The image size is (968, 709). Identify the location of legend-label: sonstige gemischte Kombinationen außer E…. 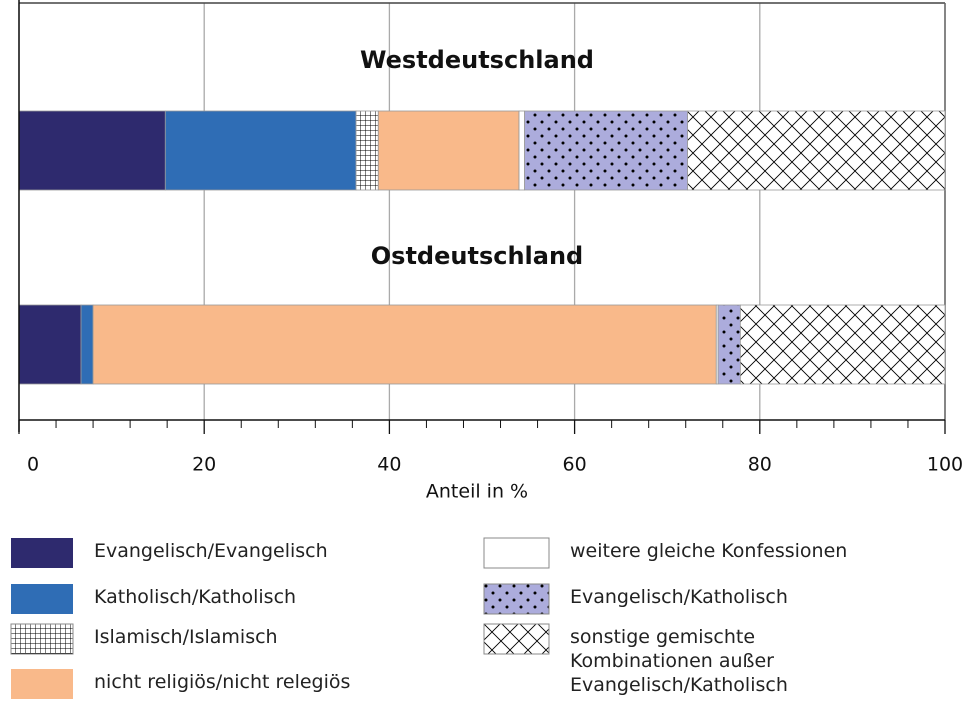
(679, 661).